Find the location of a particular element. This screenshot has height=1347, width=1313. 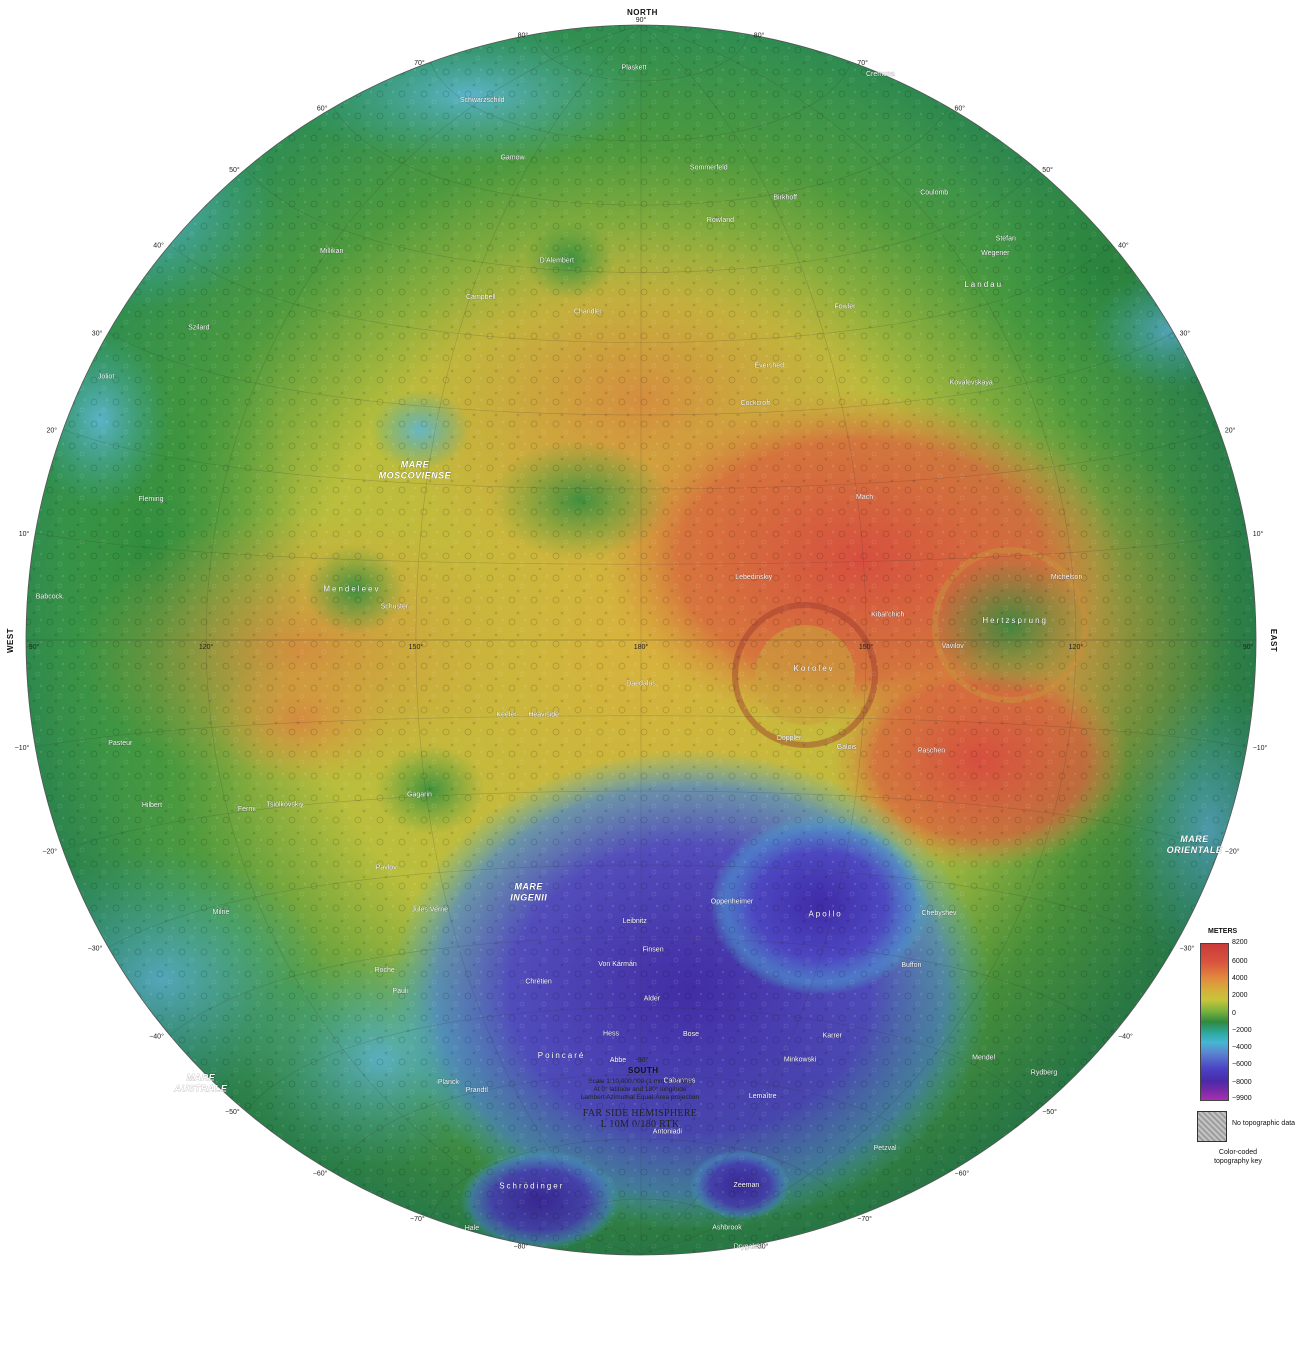

basin-label: Landau is located at coordinates (983, 284).